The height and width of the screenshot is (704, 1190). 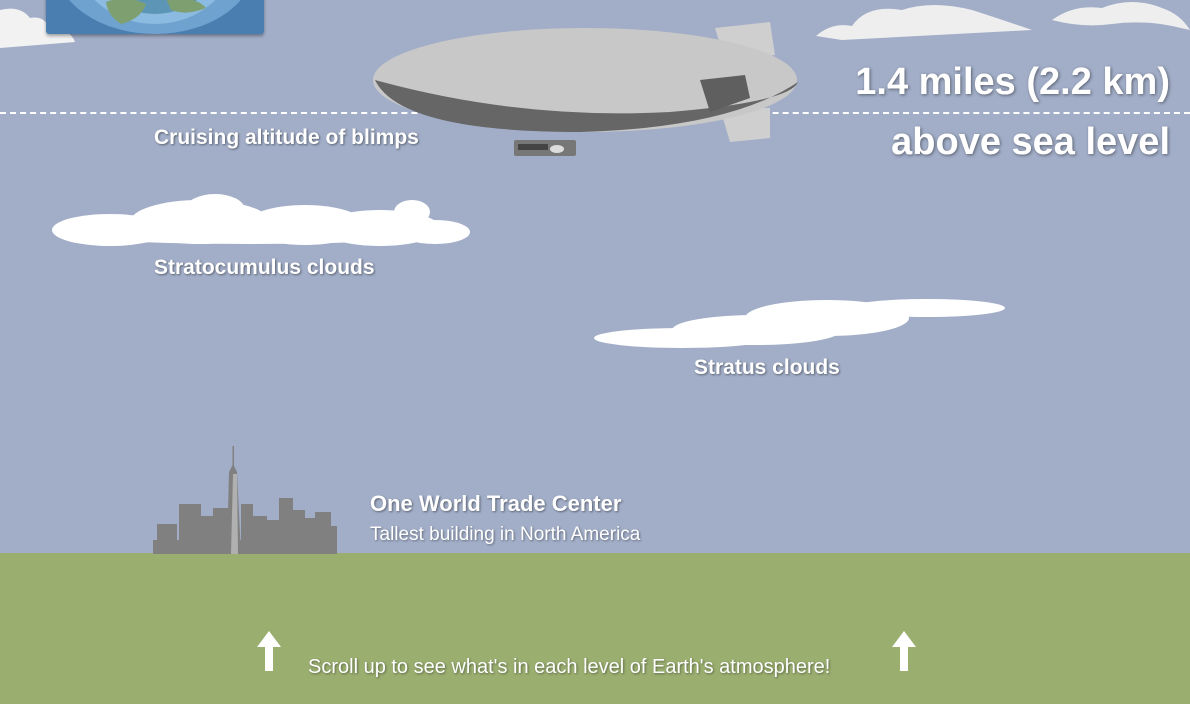 I want to click on altitude-caption: above sea level, so click(x=1030, y=142).